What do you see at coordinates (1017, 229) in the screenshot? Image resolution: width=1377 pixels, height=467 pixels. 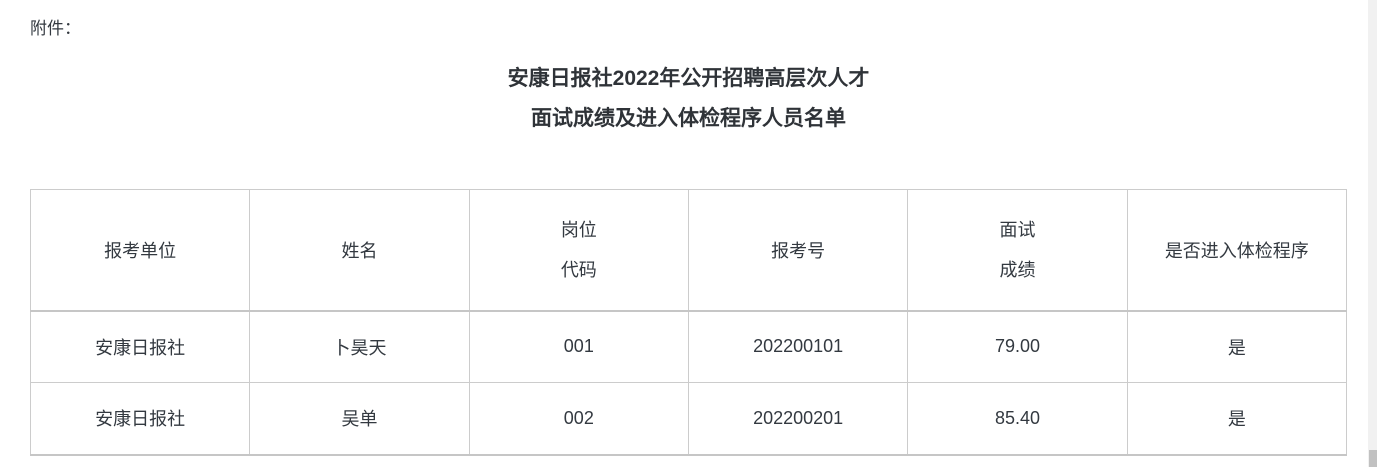 I see `col-header-interview-score-line1: 面试` at bounding box center [1017, 229].